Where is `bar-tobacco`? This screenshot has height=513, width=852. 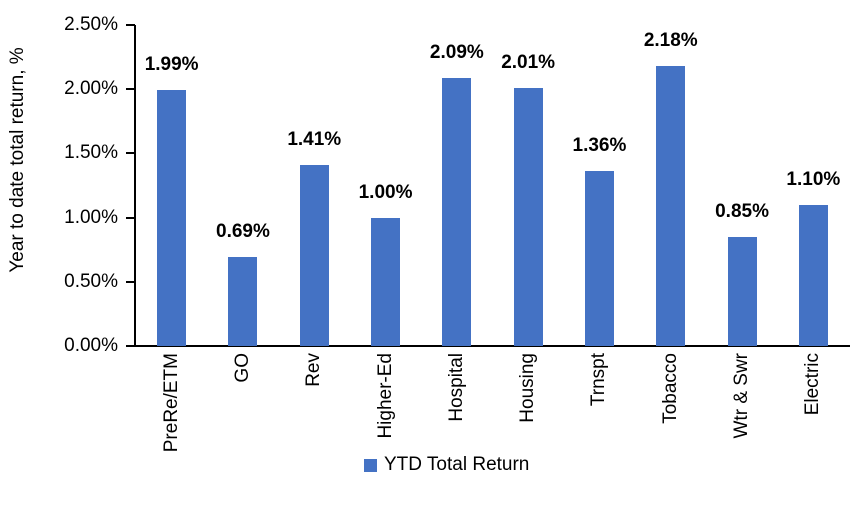
bar-tobacco is located at coordinates (671, 206).